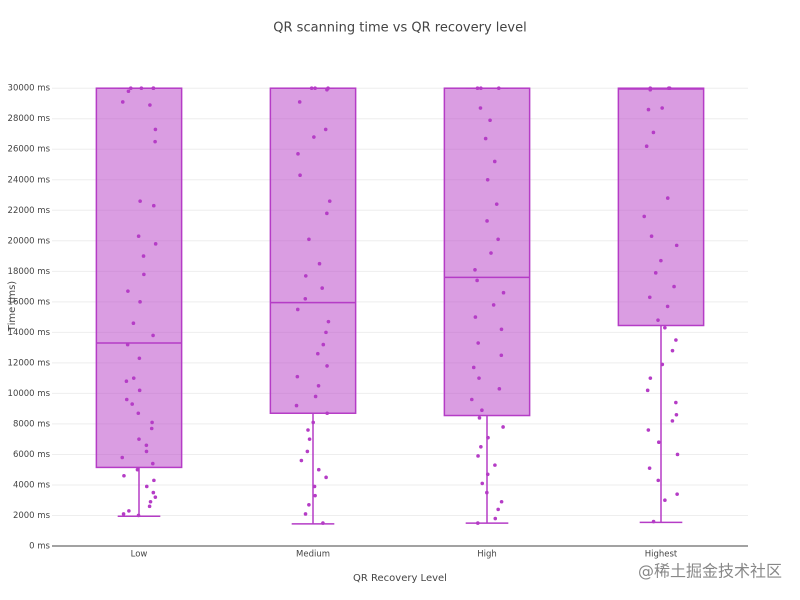 The height and width of the screenshot is (600, 800). What do you see at coordinates (32, 485) in the screenshot?
I see `y-tick-label: 4000 ms` at bounding box center [32, 485].